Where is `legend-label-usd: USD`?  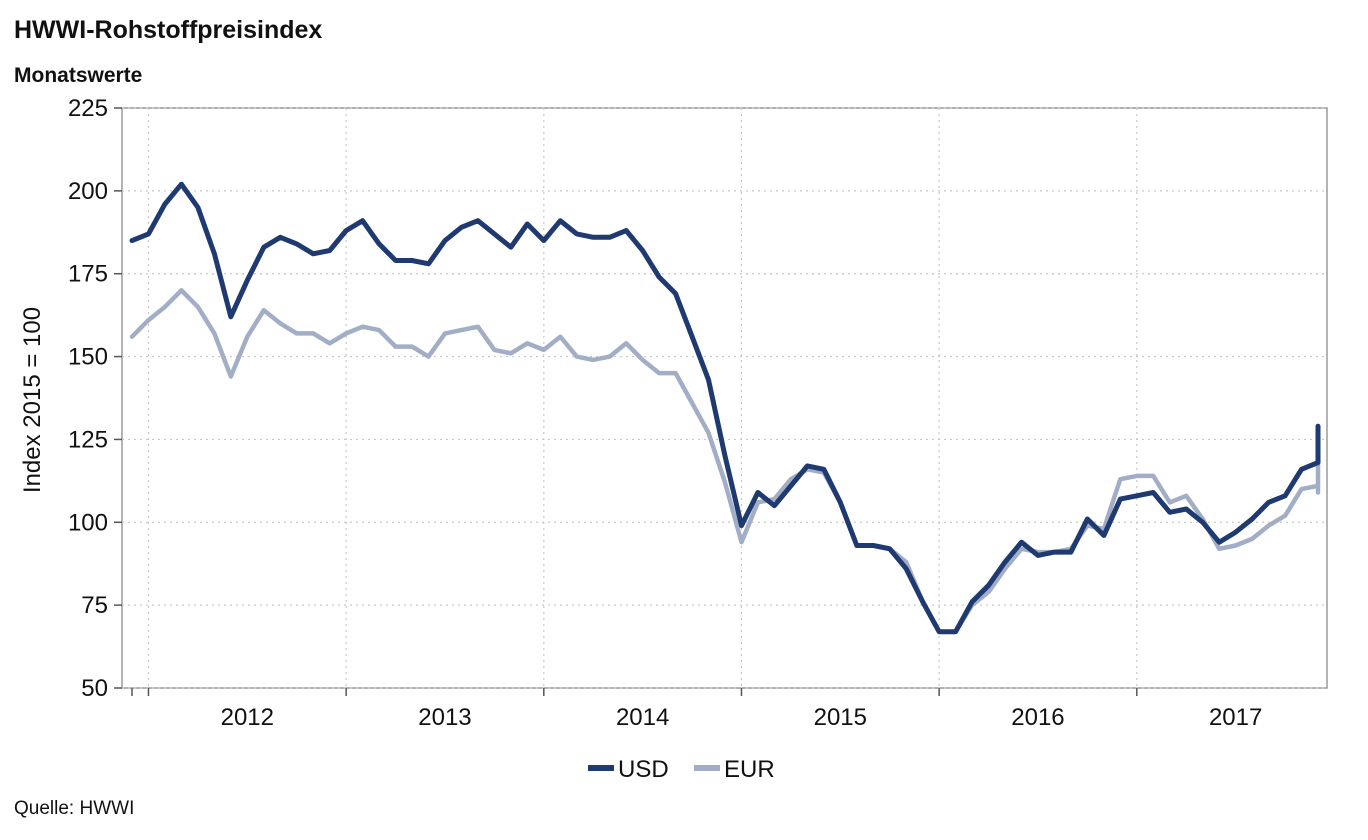 legend-label-usd: USD is located at coordinates (643, 769).